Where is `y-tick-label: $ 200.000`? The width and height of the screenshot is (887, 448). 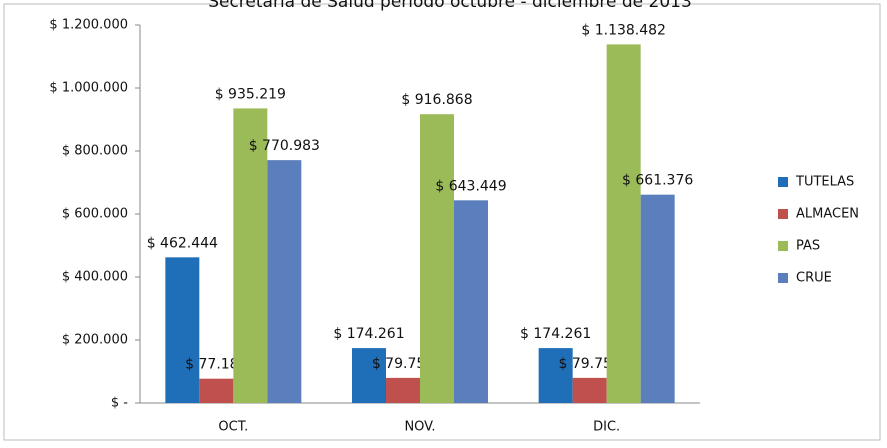 y-tick-label: $ 200.000 is located at coordinates (95, 340).